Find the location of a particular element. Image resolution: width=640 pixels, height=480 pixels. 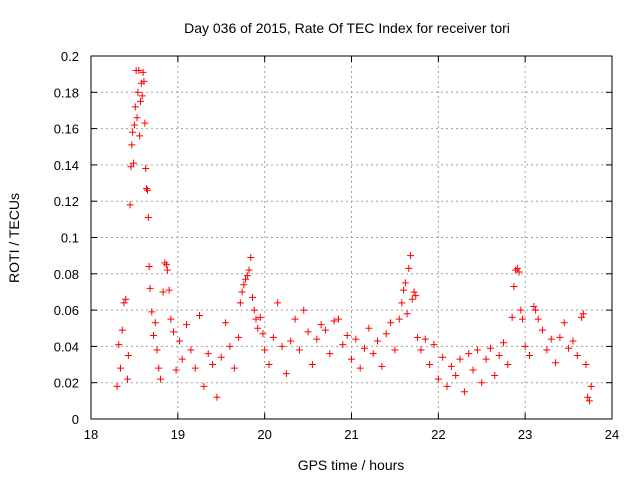

x-tick-label: 21 is located at coordinates (351, 434).